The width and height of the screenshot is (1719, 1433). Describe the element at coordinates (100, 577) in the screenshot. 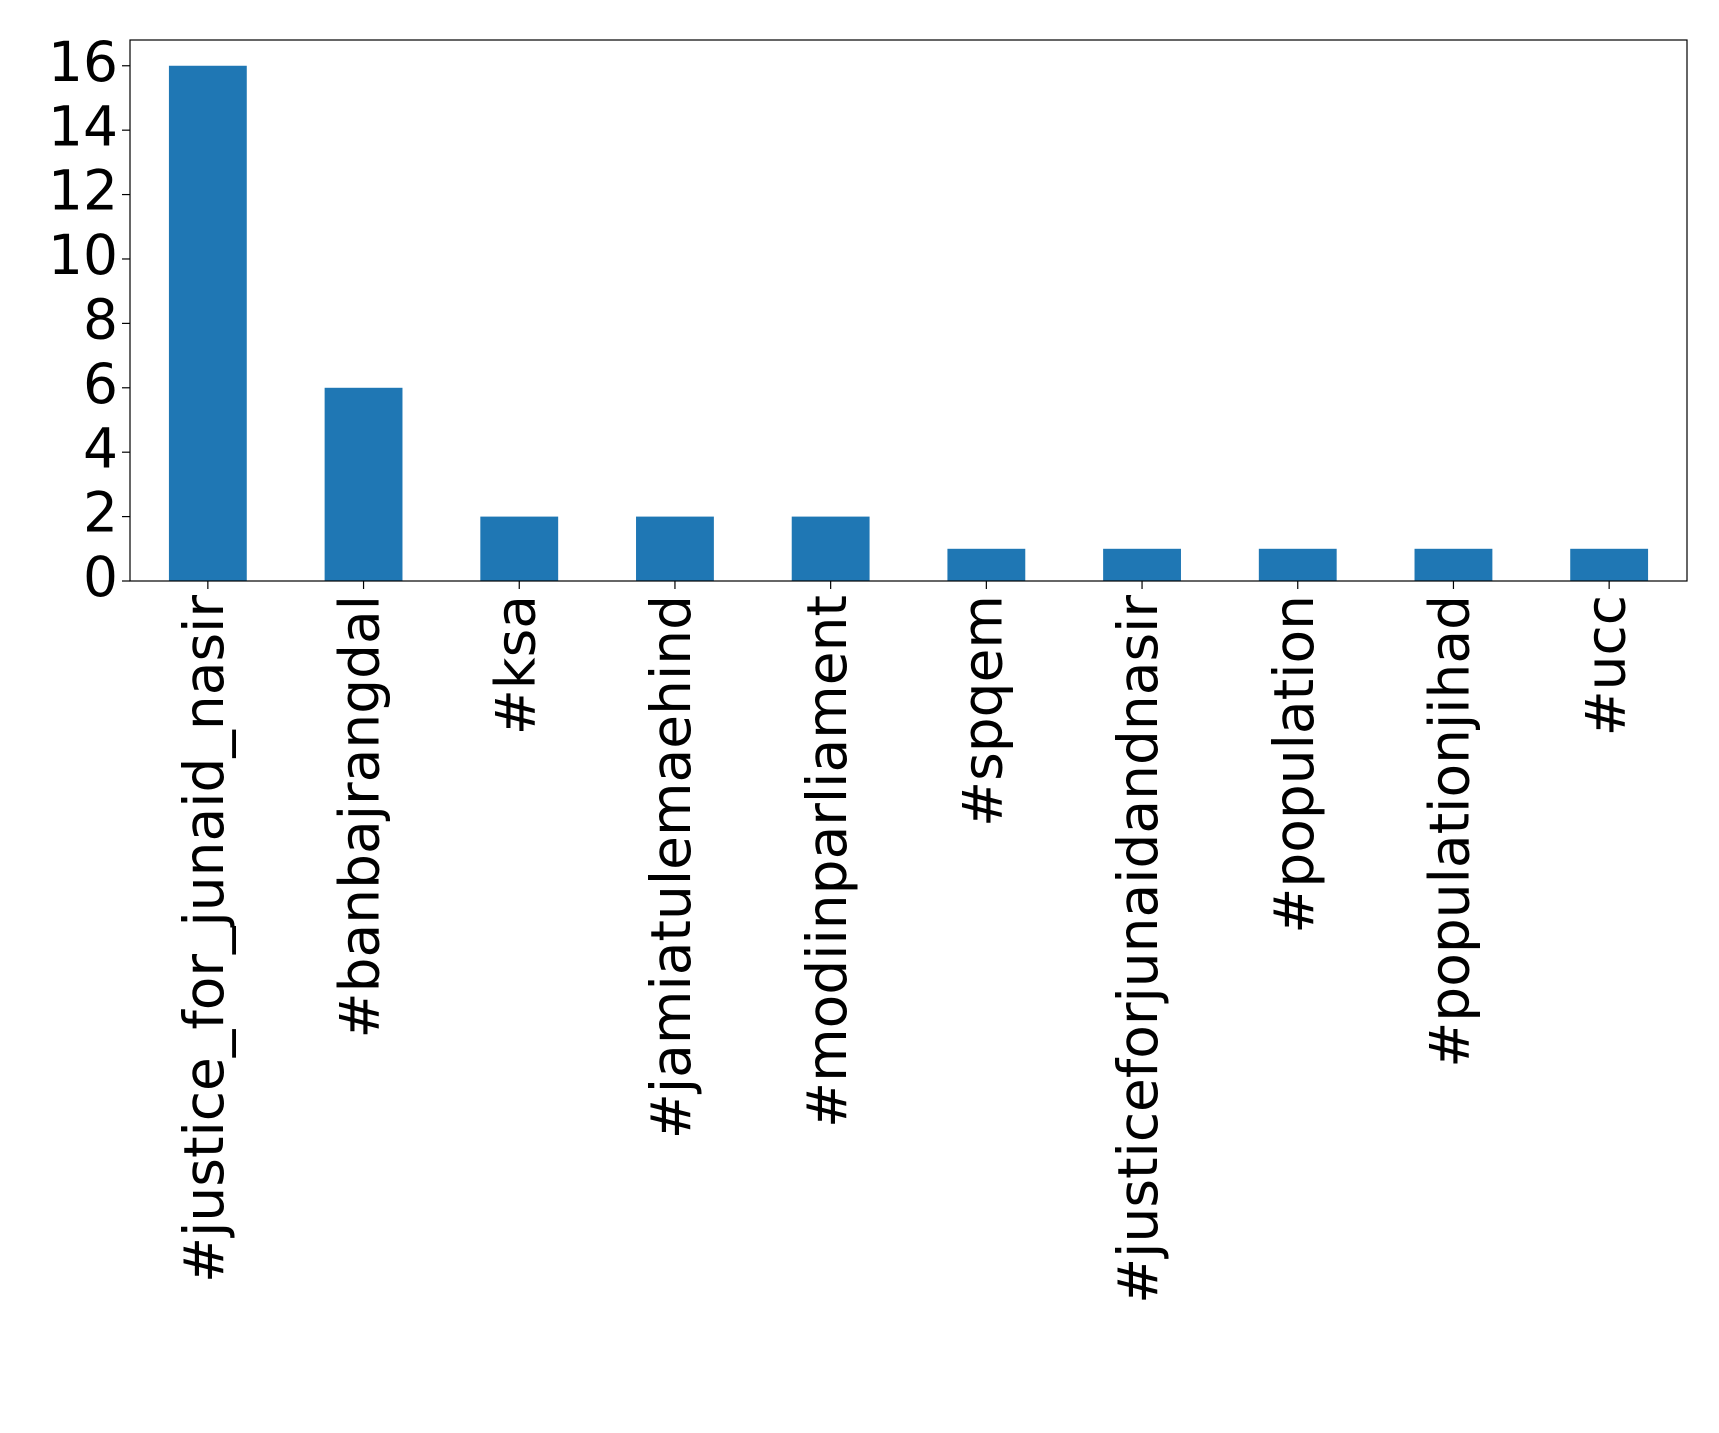

I see `y-tick-label: 0` at that location.